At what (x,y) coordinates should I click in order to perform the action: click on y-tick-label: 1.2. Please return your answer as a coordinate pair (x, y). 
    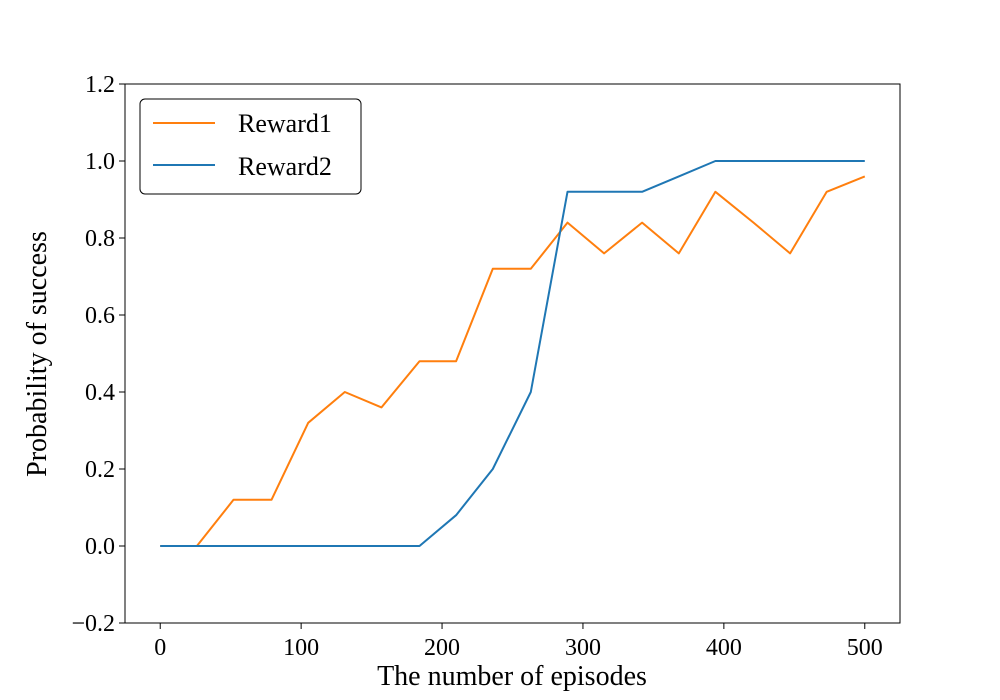
    Looking at the image, I should click on (100, 85).